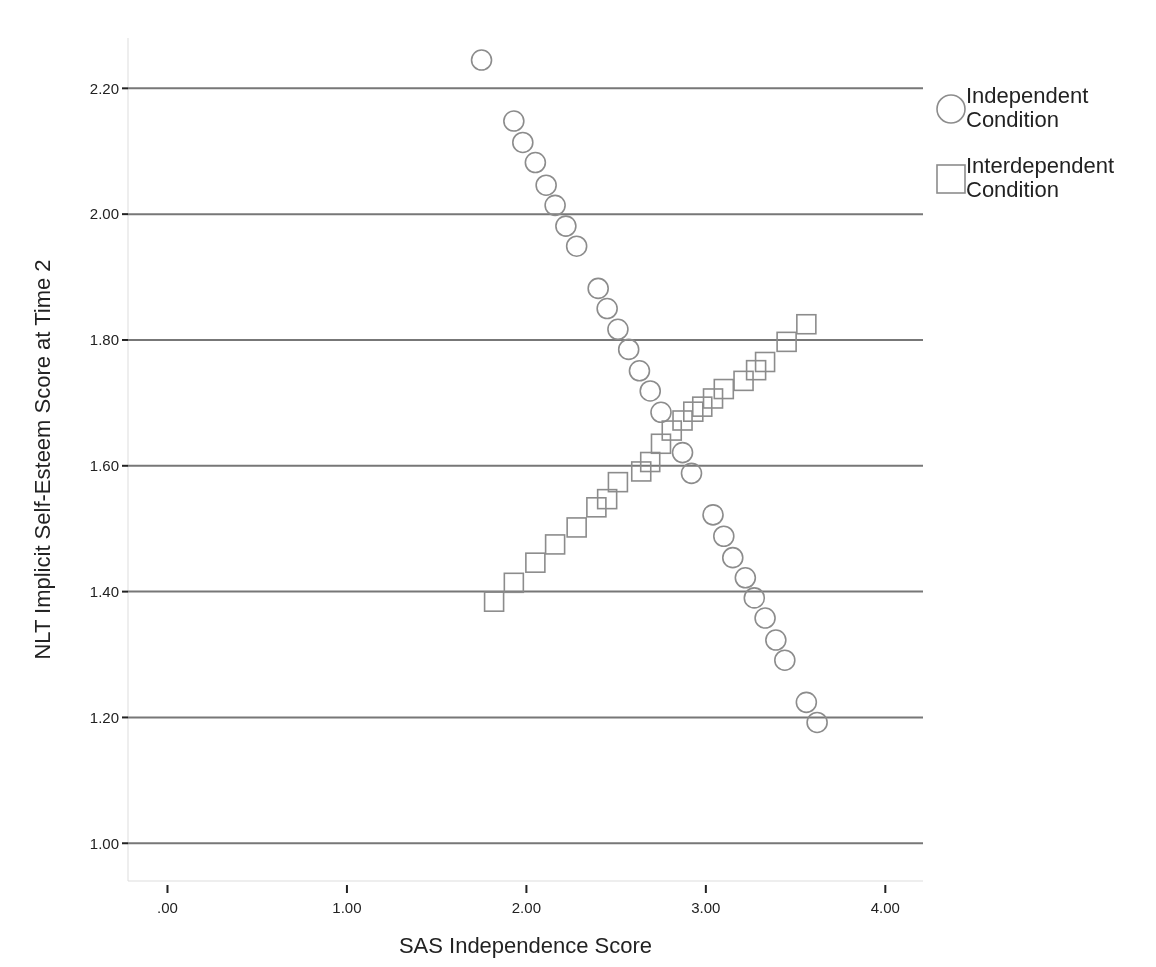 This screenshot has height=967, width=1156. What do you see at coordinates (104, 591) in the screenshot?
I see `y-tick-label: 1.40` at bounding box center [104, 591].